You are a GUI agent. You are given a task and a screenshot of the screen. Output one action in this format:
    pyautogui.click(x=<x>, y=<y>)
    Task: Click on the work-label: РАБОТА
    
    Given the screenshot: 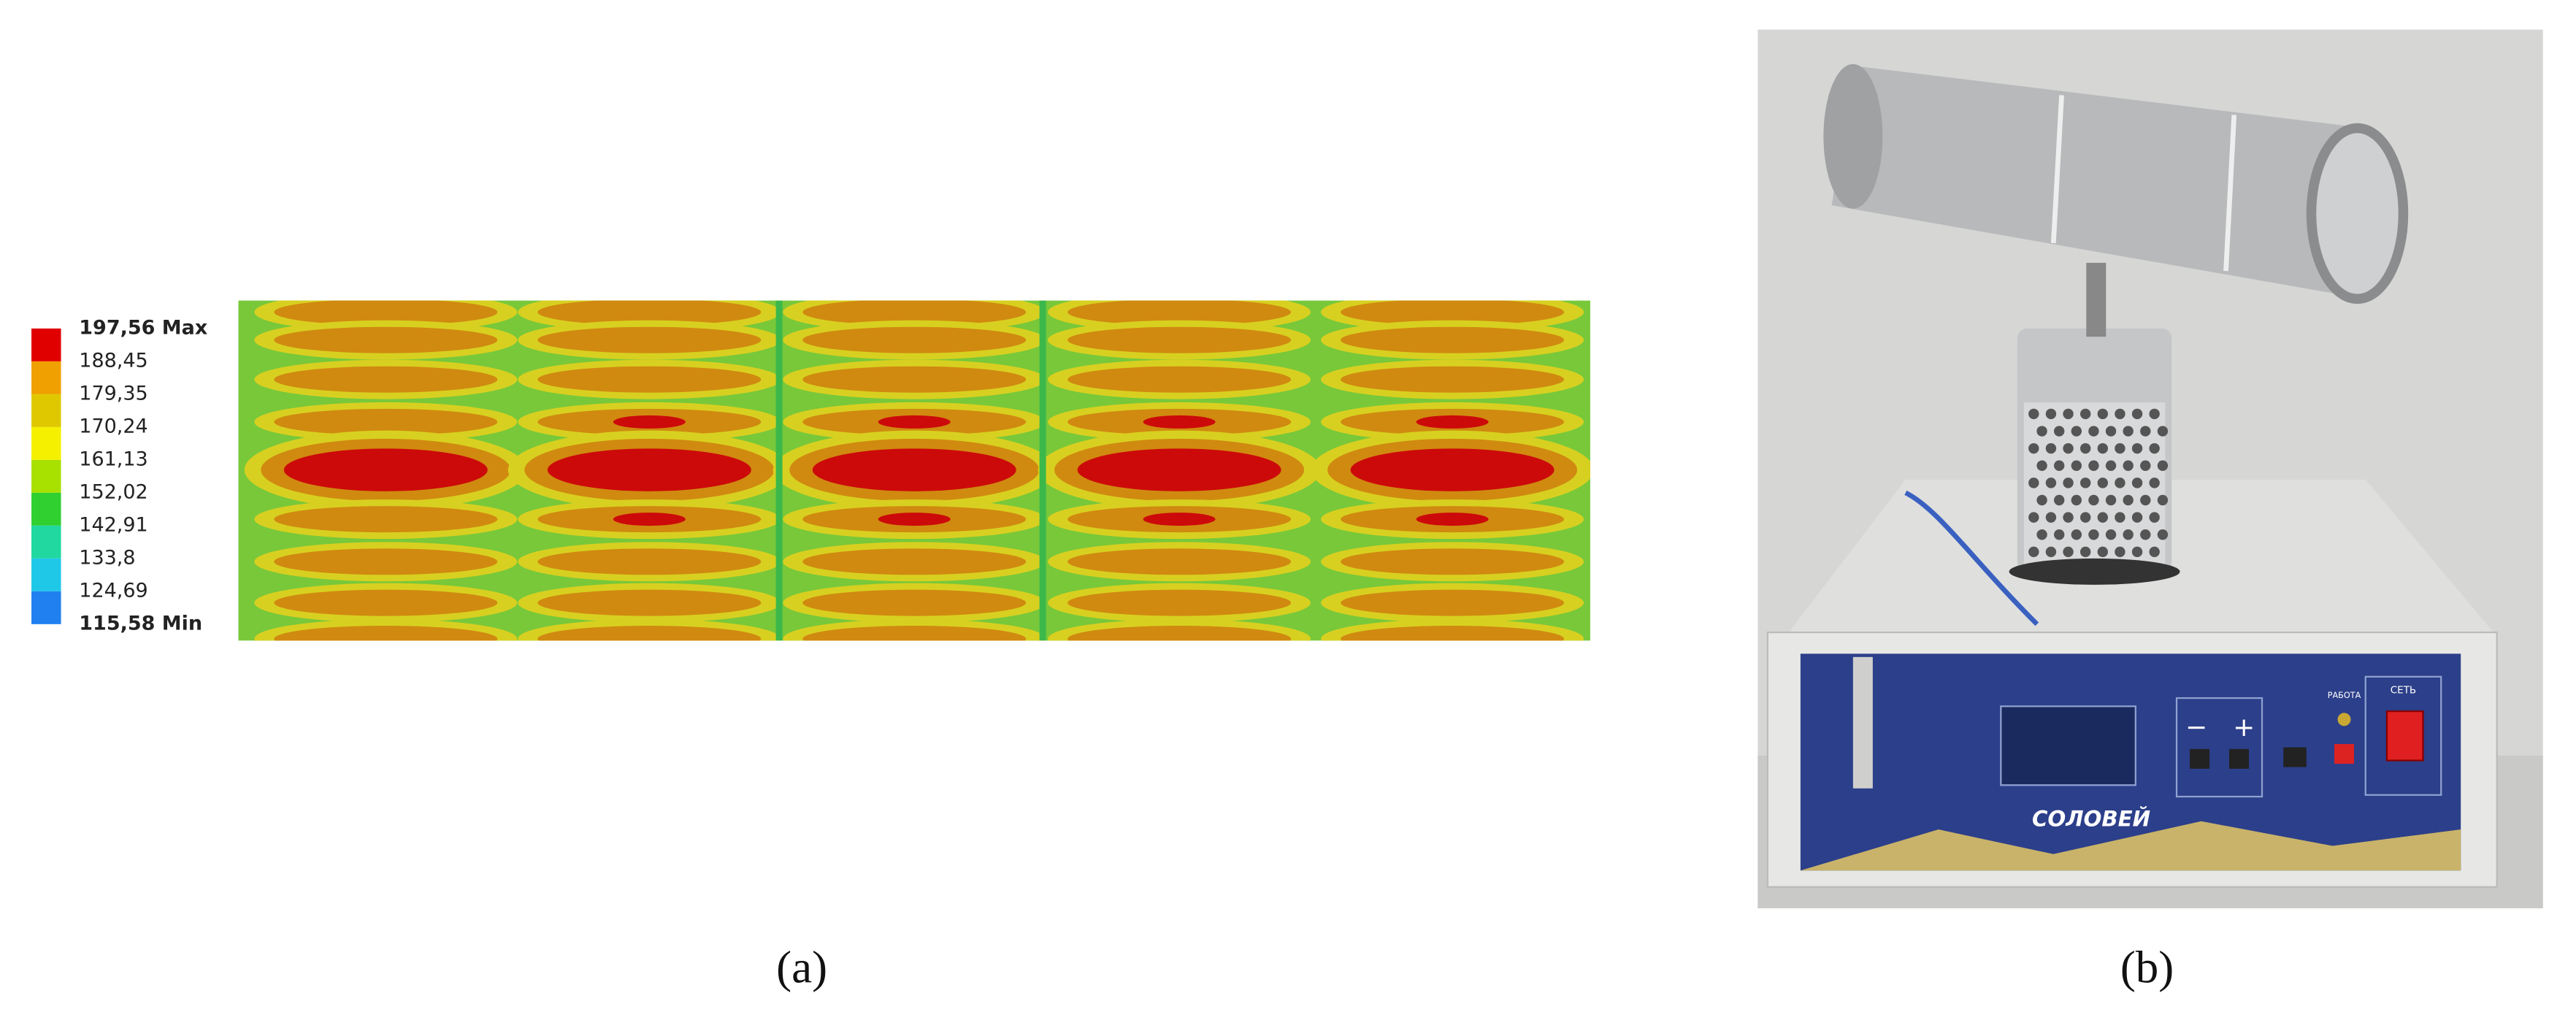 What is the action you would take?
    pyautogui.click(x=2344, y=695)
    